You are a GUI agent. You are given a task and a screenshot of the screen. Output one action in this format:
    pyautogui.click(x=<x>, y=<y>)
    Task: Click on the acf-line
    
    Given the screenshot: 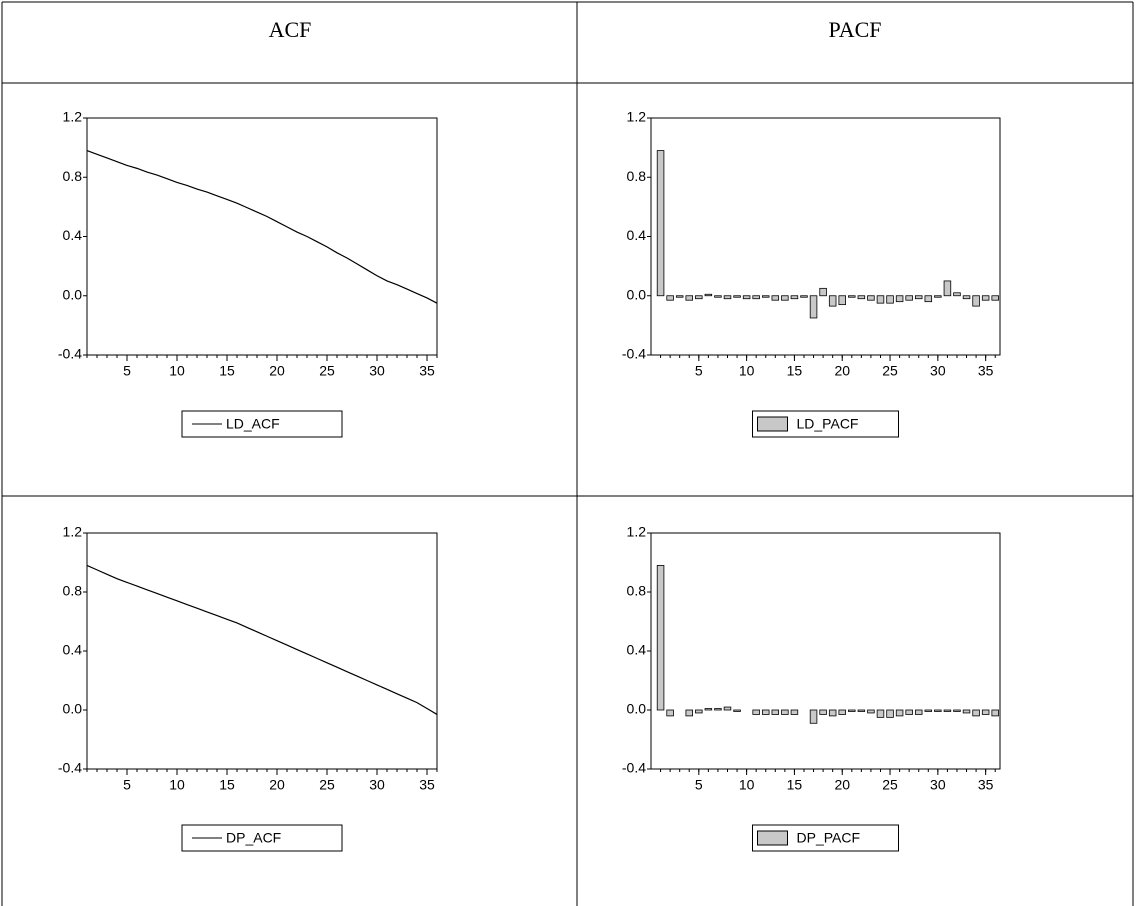 What is the action you would take?
    pyautogui.click(x=262, y=639)
    